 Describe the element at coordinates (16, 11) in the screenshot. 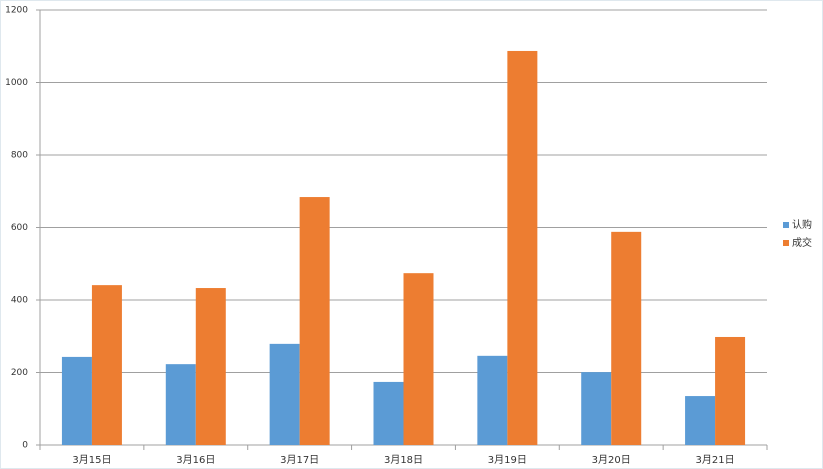

I see `y-tick-label: 1200` at that location.